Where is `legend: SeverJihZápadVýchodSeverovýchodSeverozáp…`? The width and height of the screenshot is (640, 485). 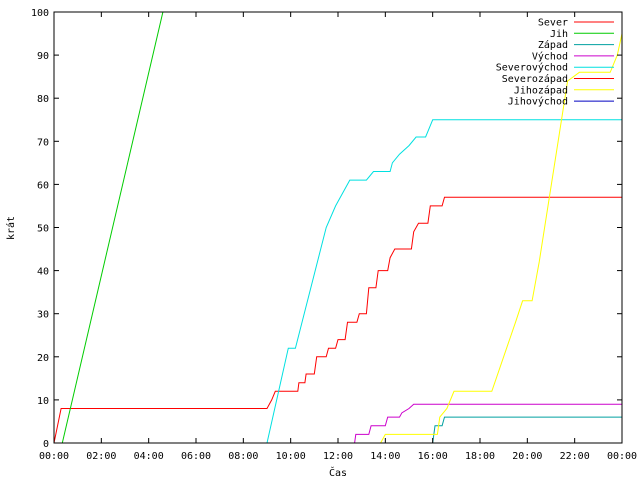 legend: SeverJihZápadVýchodSeverovýchodSeverozáp… is located at coordinates (555, 63).